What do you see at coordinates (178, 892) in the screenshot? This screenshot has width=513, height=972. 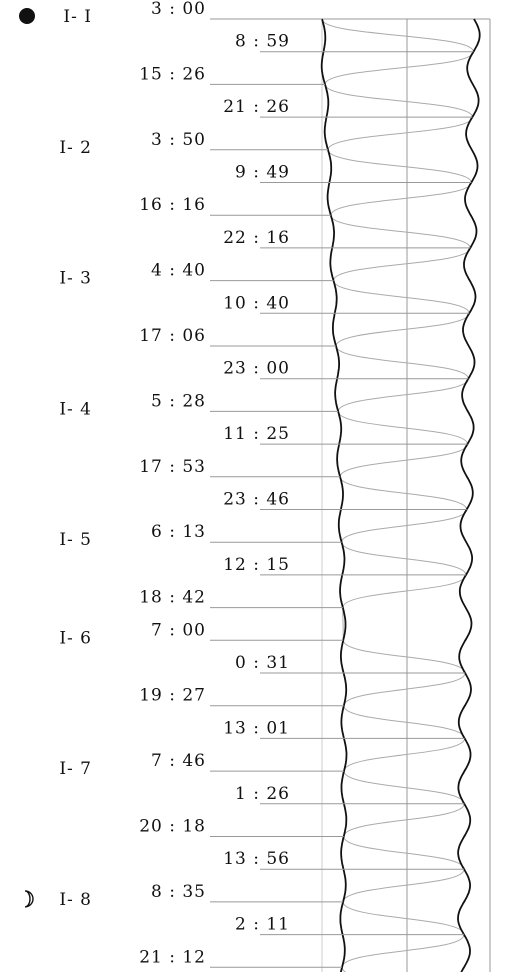 I see `high-tide-time: 8 : 35` at bounding box center [178, 892].